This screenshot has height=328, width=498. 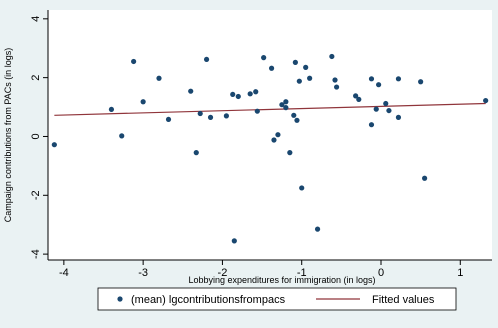 I want to click on x-ticks: -4 -3 -2 -1 0 1, so click(x=261, y=269).